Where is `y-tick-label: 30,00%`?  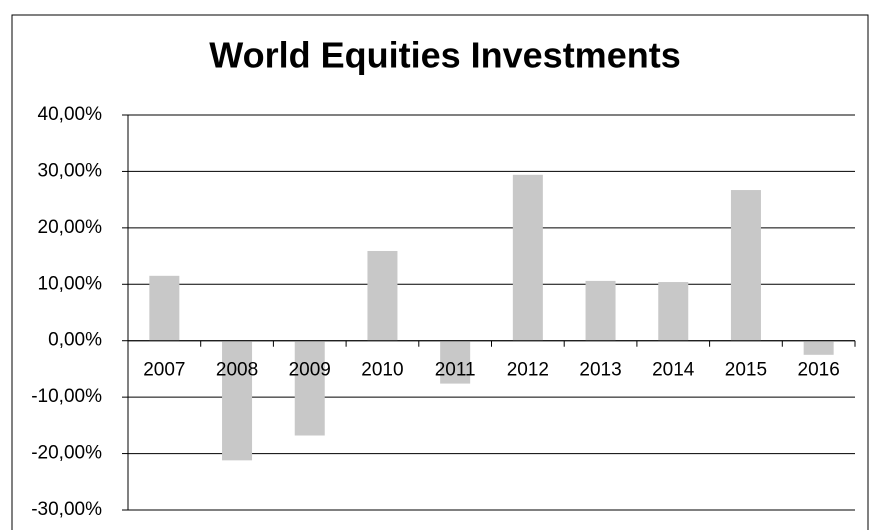
y-tick-label: 30,00% is located at coordinates (70, 170).